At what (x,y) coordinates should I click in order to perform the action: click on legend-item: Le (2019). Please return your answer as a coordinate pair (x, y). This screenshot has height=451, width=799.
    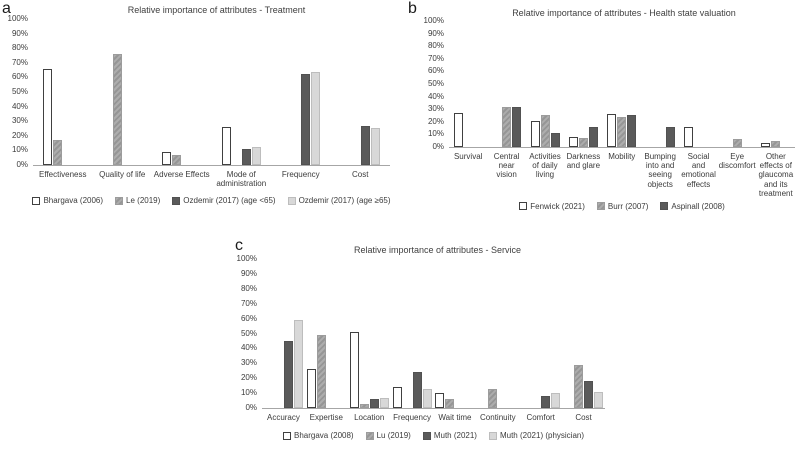
    Looking at the image, I should click on (137, 200).